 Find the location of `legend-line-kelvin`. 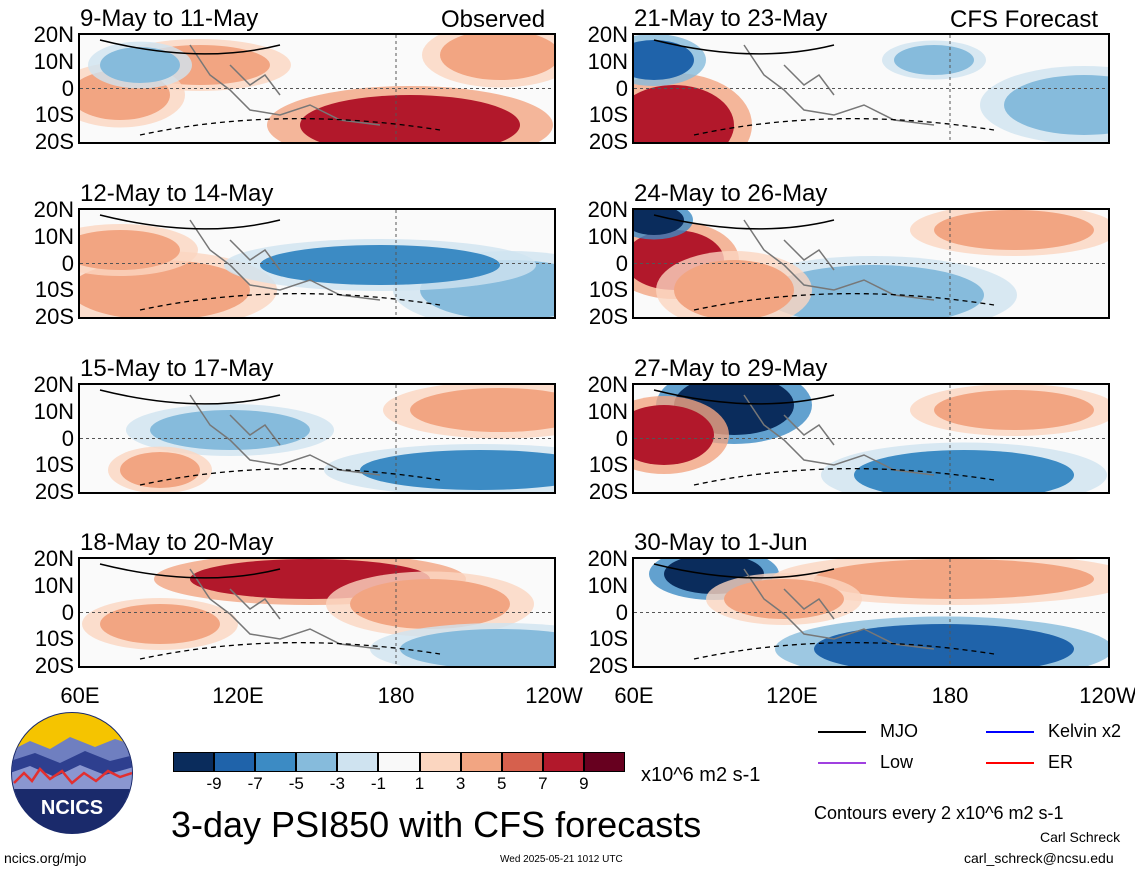

legend-line-kelvin is located at coordinates (1010, 732).